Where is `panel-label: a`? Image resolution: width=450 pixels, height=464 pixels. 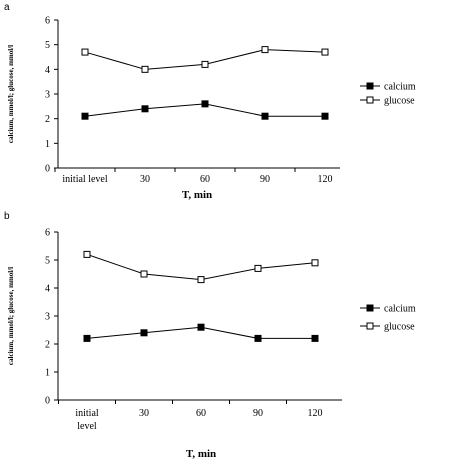
panel-label: a is located at coordinates (7, 7).